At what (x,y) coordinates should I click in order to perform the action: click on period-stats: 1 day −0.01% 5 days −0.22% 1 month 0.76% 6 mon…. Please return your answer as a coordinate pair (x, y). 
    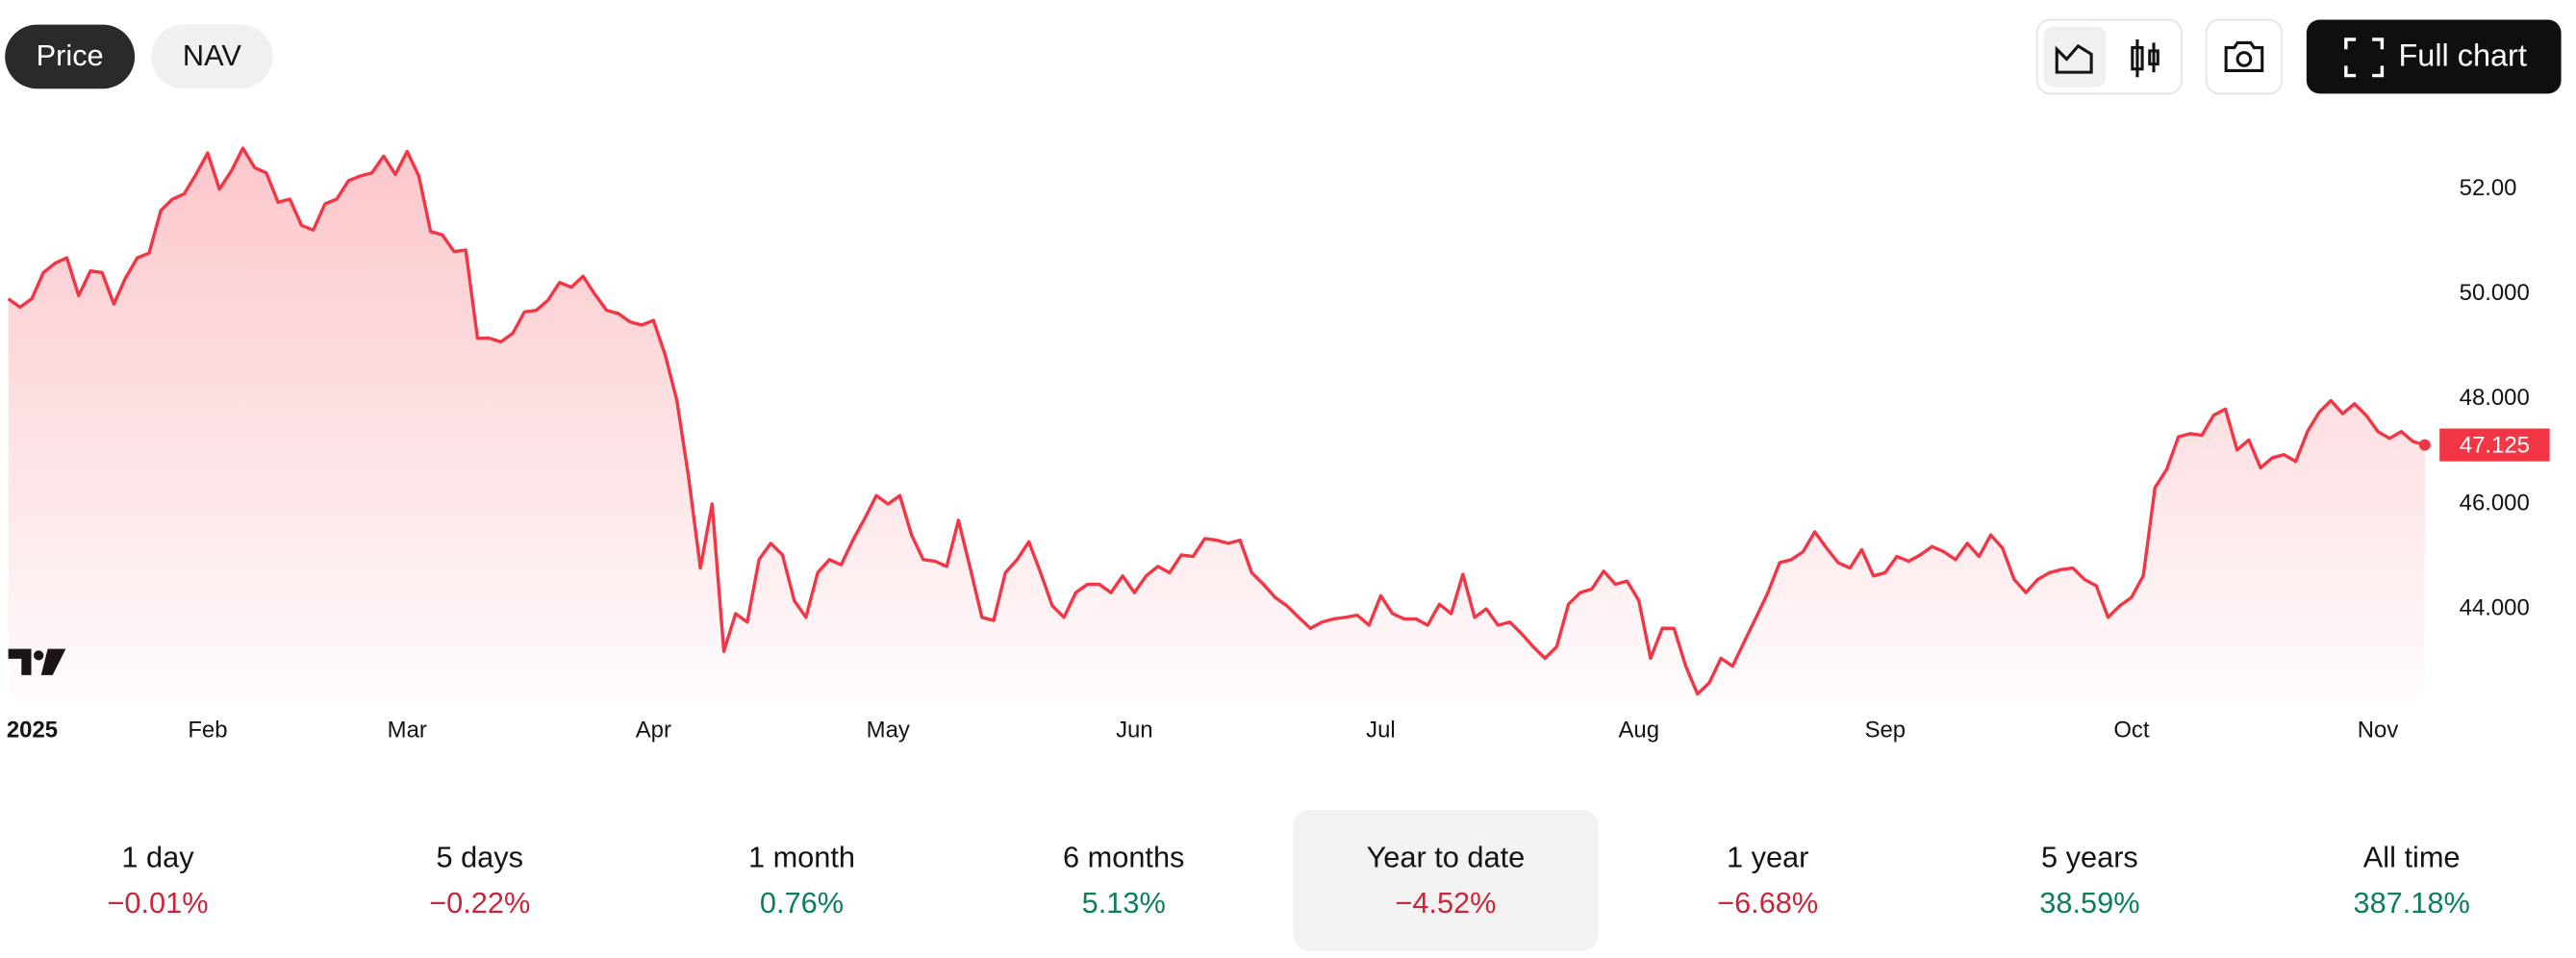
    Looking at the image, I should click on (1288, 880).